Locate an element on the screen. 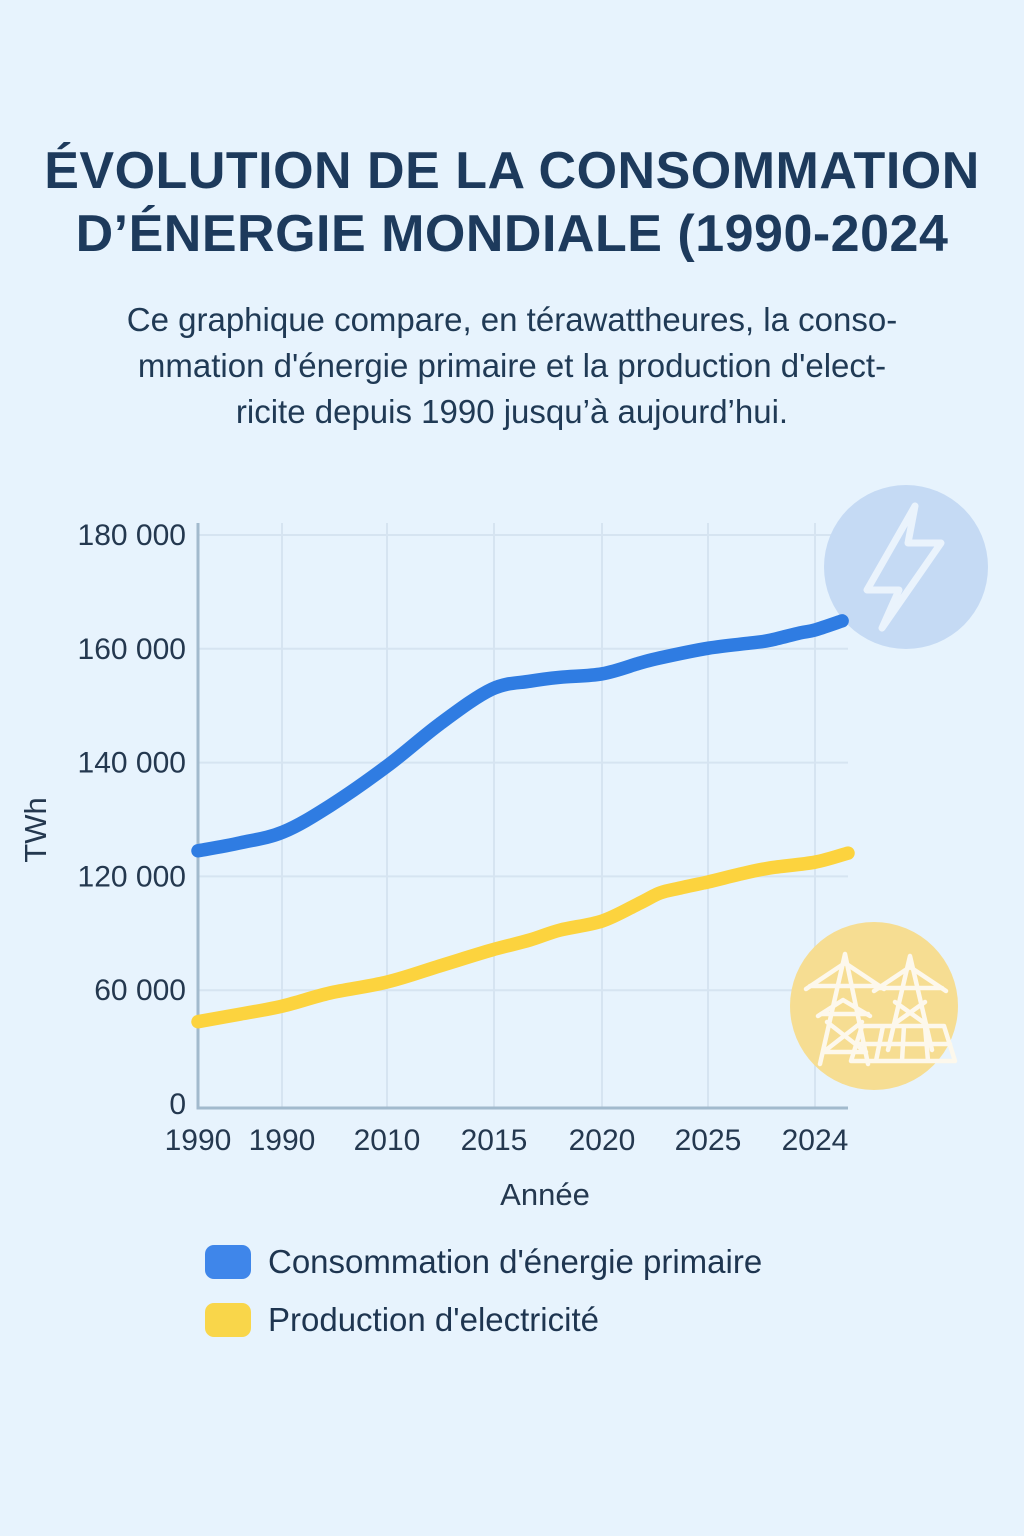 This screenshot has height=1536, width=1024. x-tick-label: 2024 is located at coordinates (815, 1140).